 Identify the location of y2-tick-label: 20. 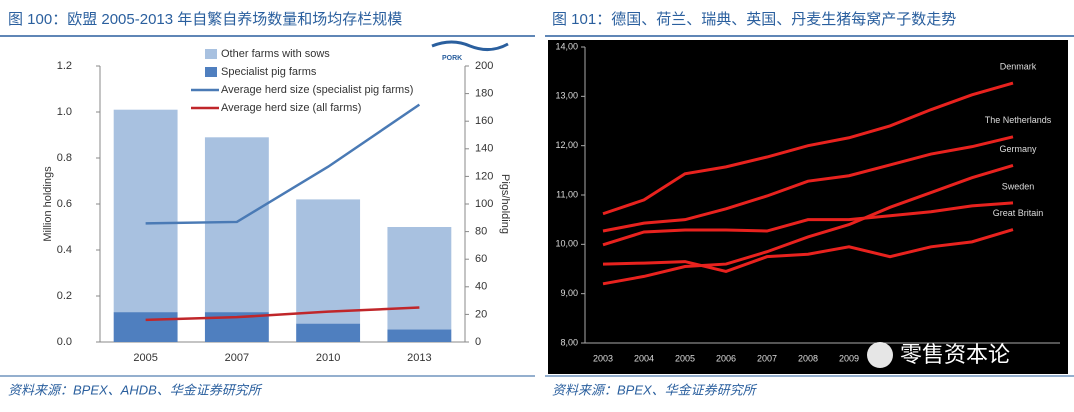
(481, 314).